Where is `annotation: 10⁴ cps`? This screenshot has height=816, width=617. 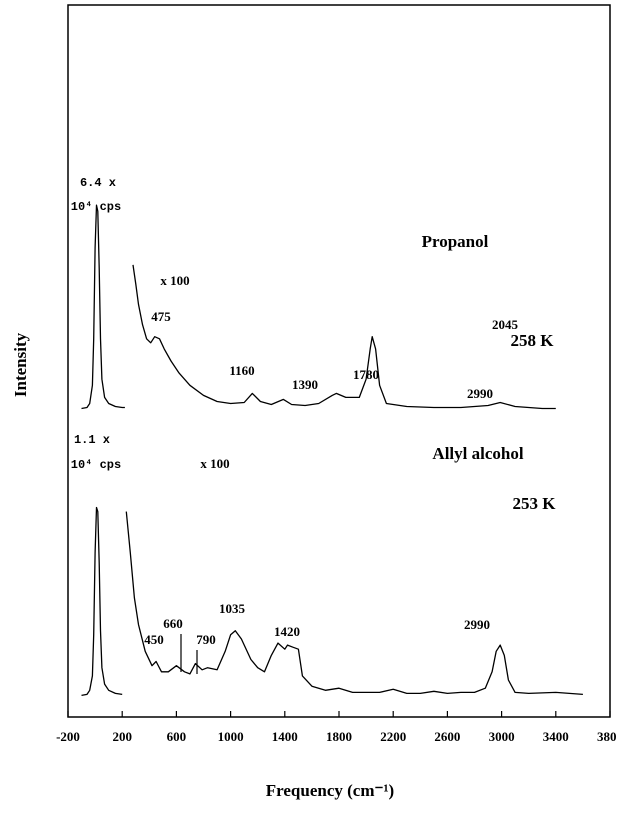 annotation: 10⁴ cps is located at coordinates (96, 465).